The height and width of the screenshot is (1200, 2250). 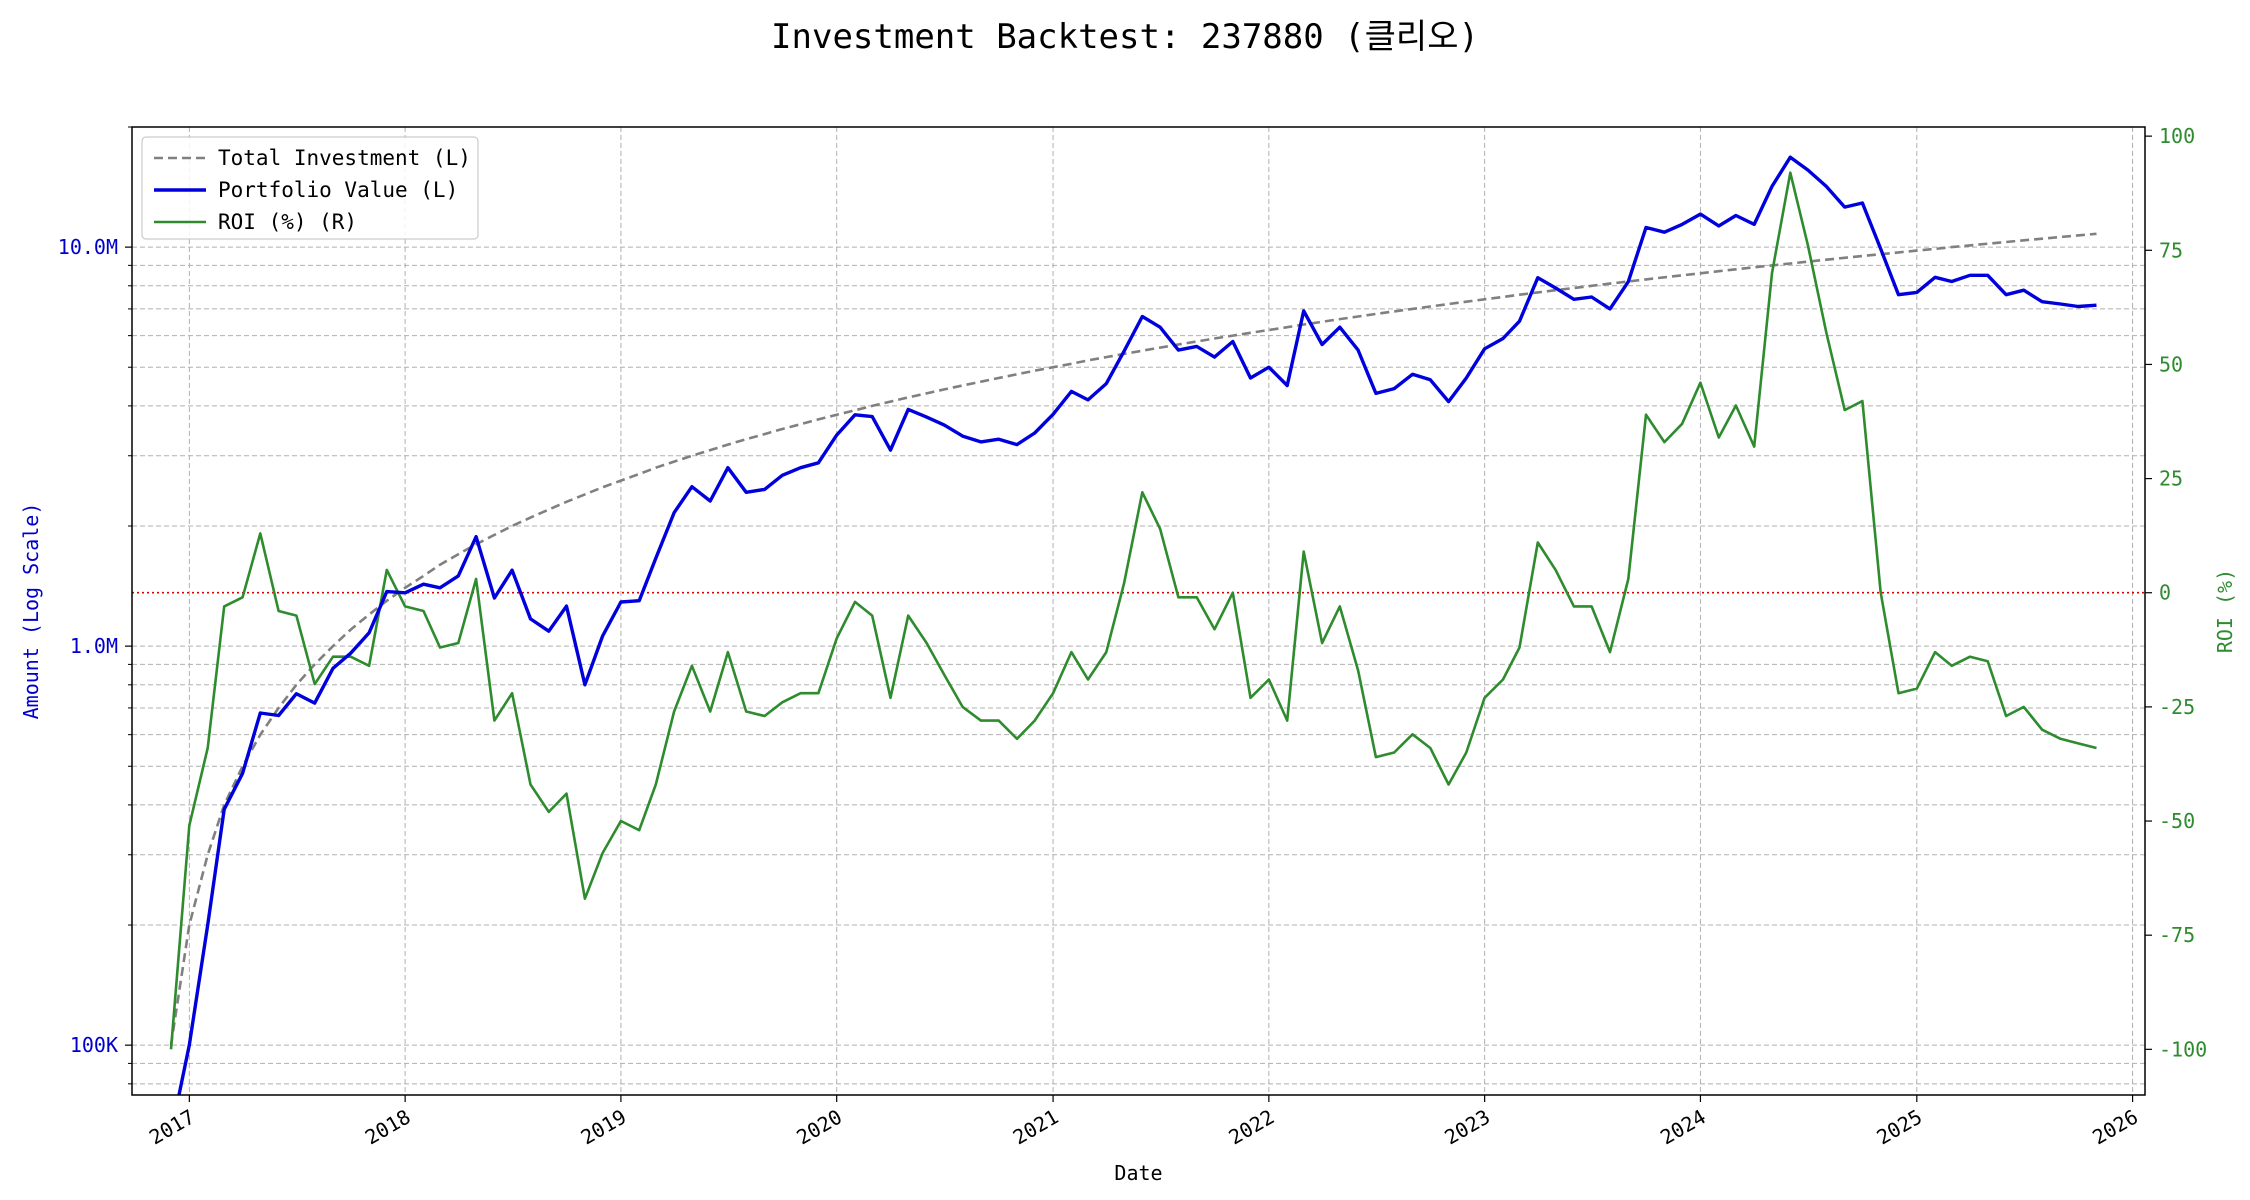 What do you see at coordinates (2177, 707) in the screenshot?
I see `right-tick-label--25: -25` at bounding box center [2177, 707].